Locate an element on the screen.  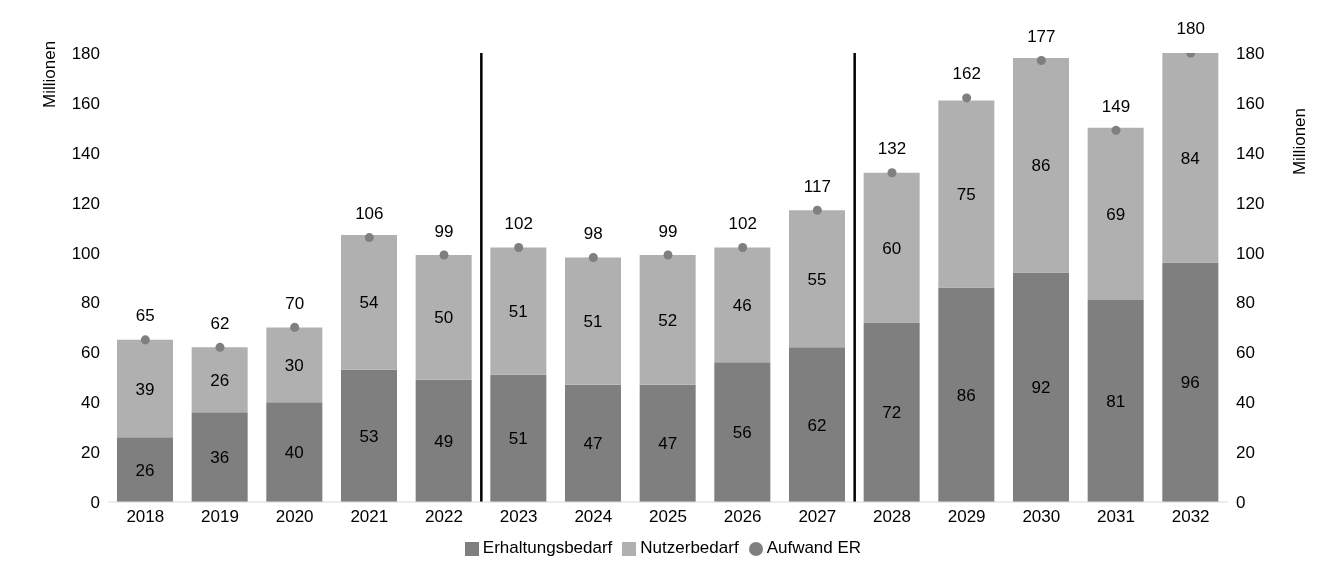
x-tick-label: 2024 is located at coordinates (593, 517).